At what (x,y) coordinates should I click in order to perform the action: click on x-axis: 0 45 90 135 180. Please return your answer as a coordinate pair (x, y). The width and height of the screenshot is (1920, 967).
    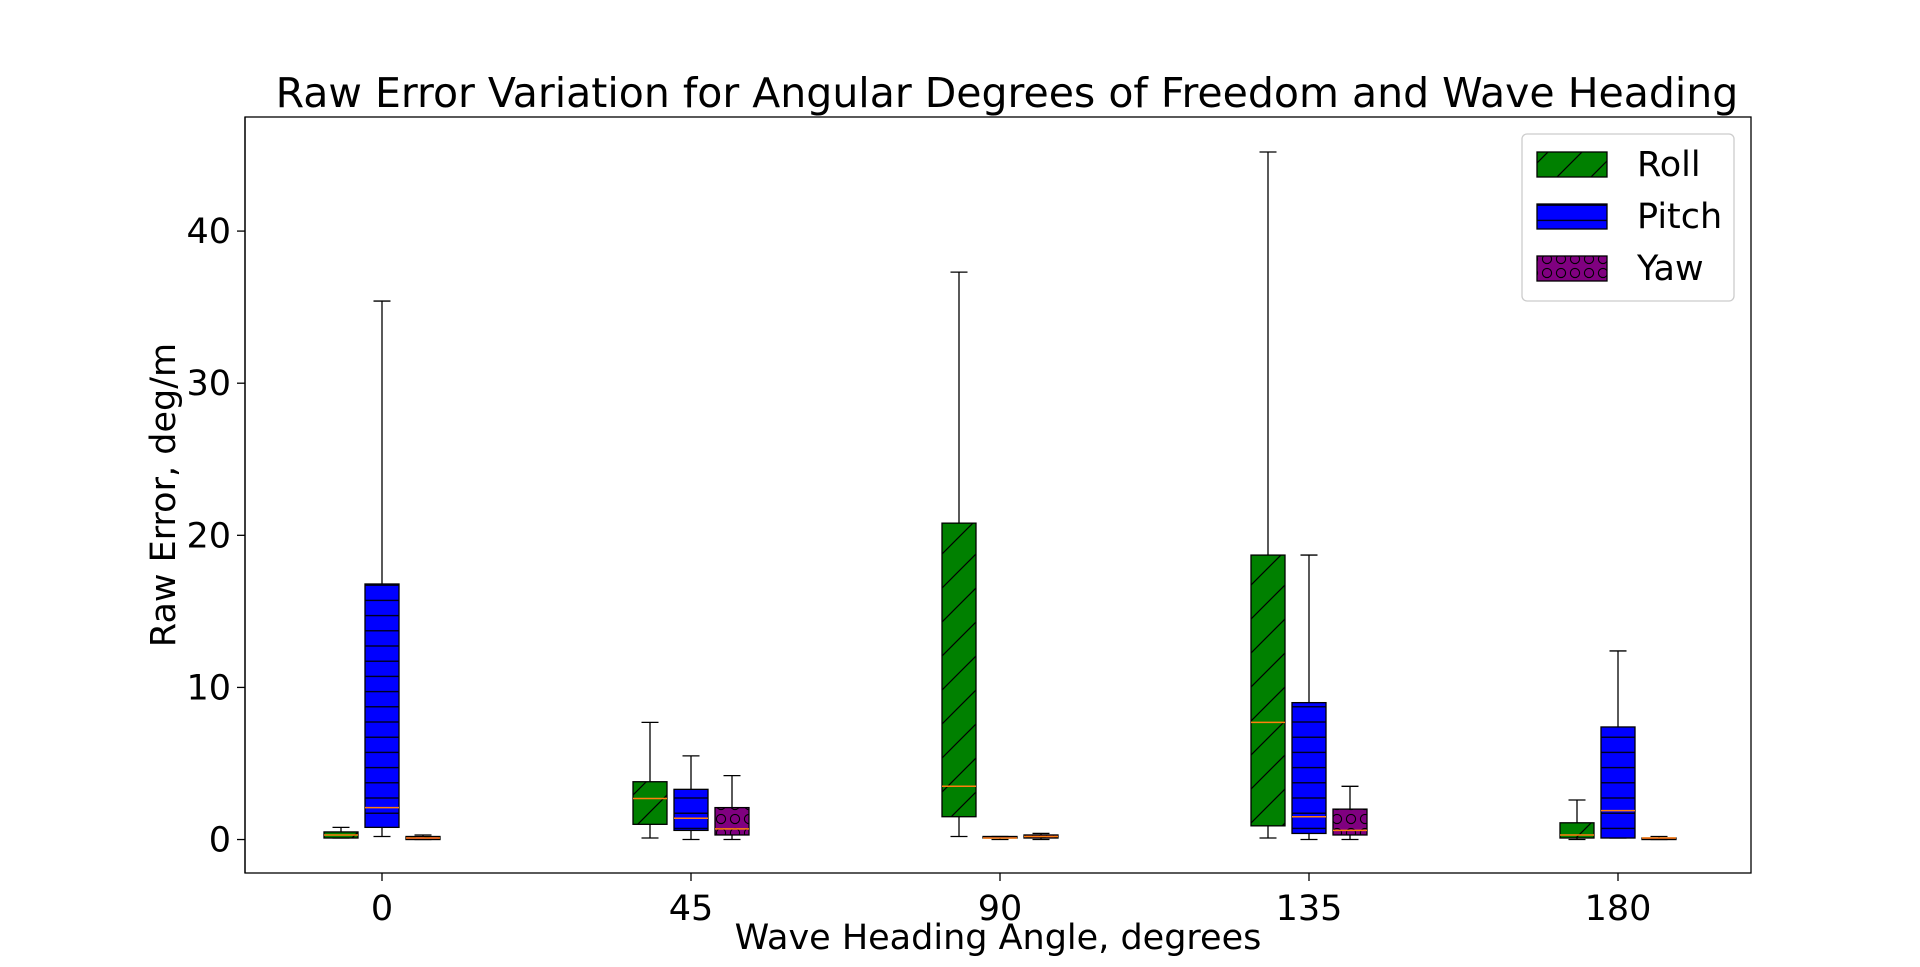
    Looking at the image, I should click on (1011, 901).